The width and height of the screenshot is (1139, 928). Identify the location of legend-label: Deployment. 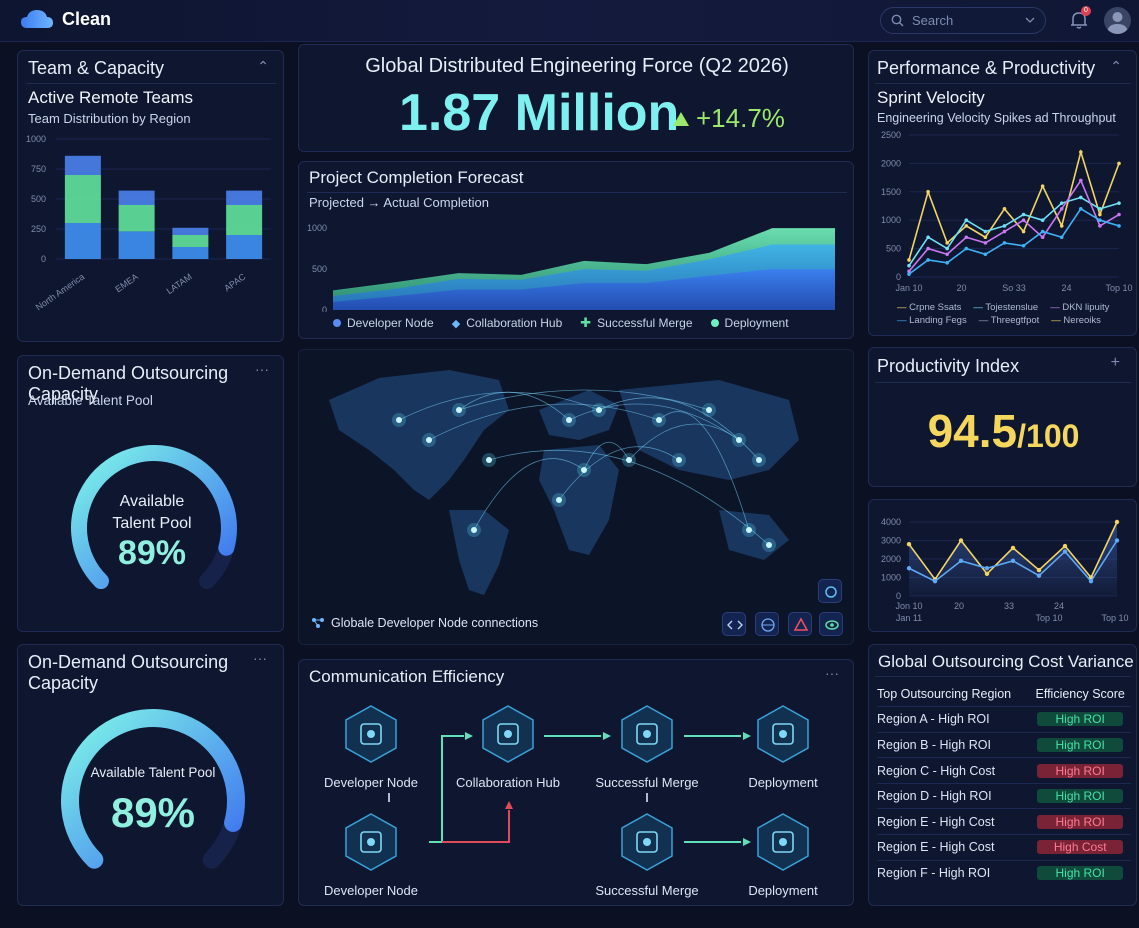
(756, 323).